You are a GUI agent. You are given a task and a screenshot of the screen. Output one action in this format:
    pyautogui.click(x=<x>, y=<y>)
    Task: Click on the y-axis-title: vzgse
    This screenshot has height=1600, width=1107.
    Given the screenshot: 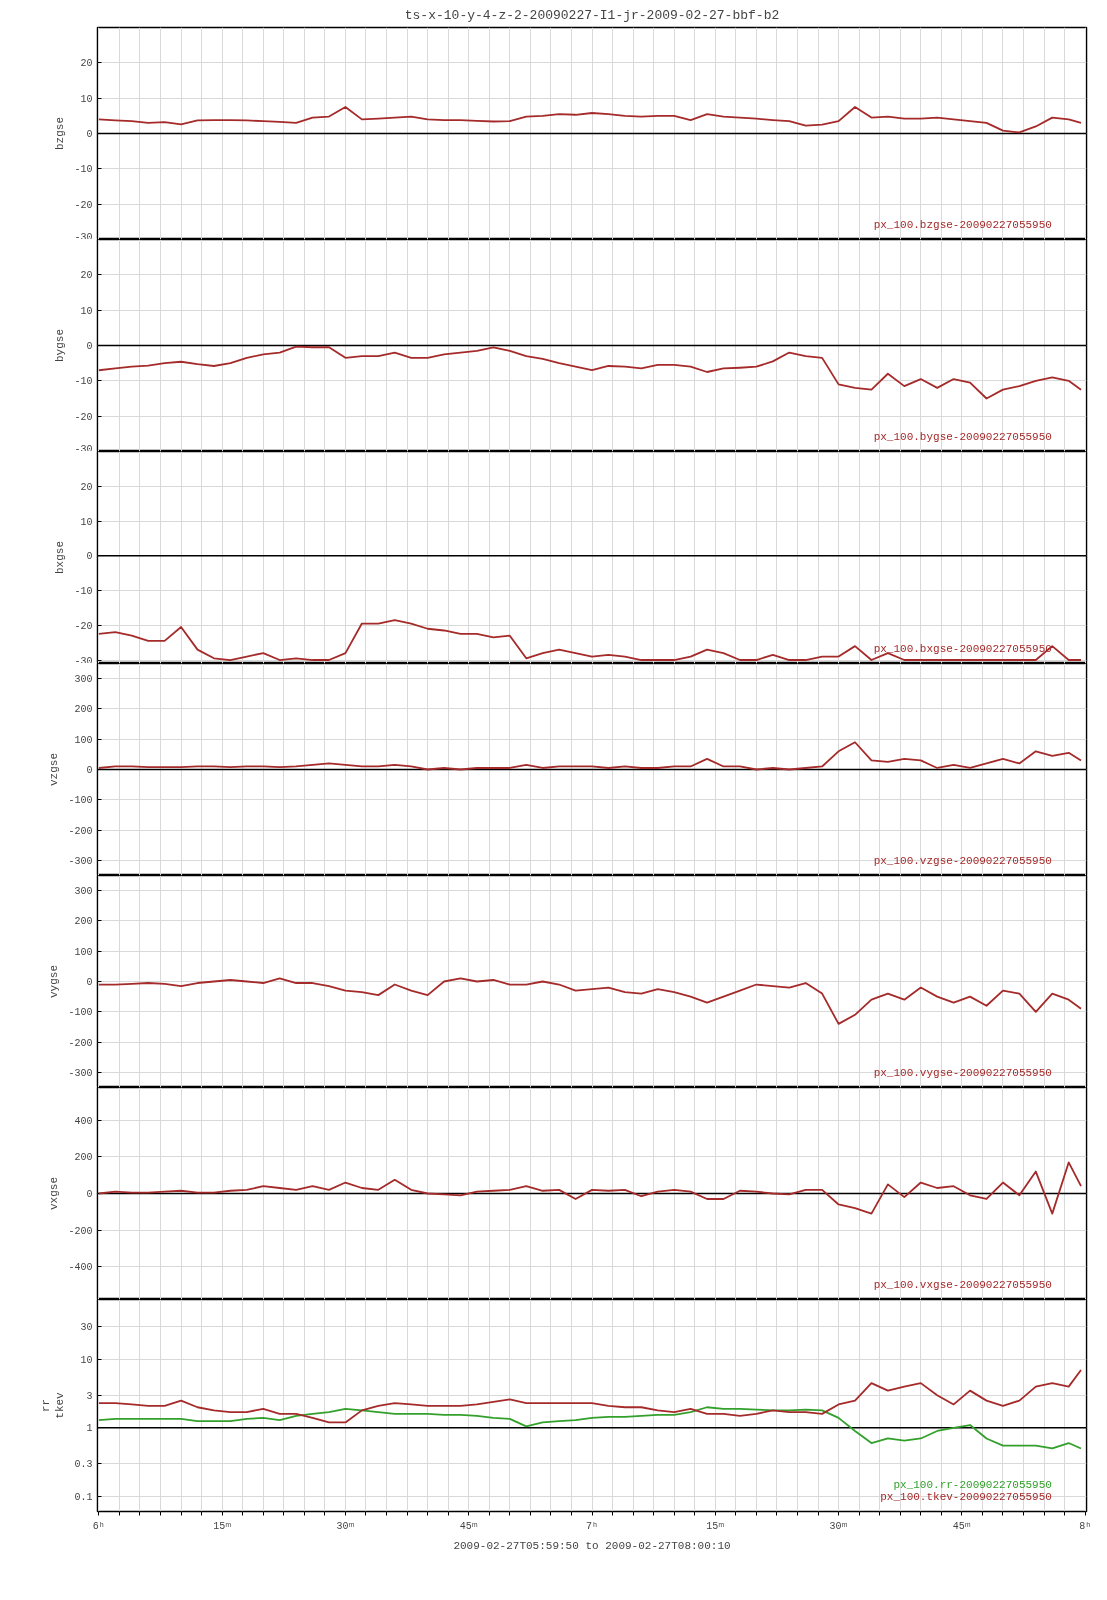 What is the action you would take?
    pyautogui.click(x=54, y=769)
    